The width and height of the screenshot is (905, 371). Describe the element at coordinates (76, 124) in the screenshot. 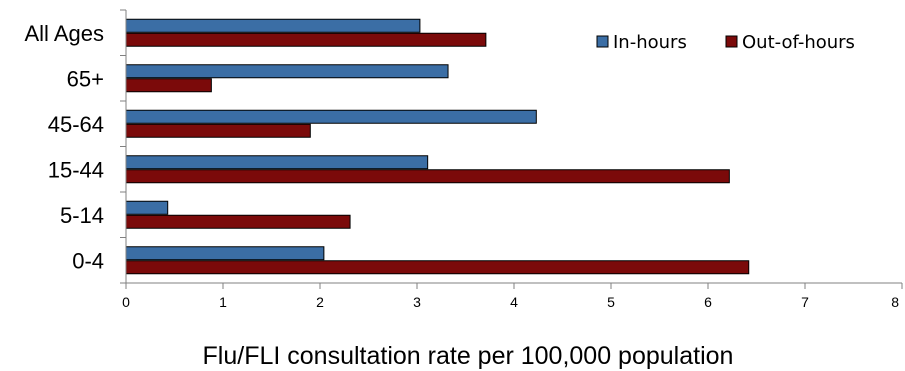

I see `category-label: 45-64` at that location.